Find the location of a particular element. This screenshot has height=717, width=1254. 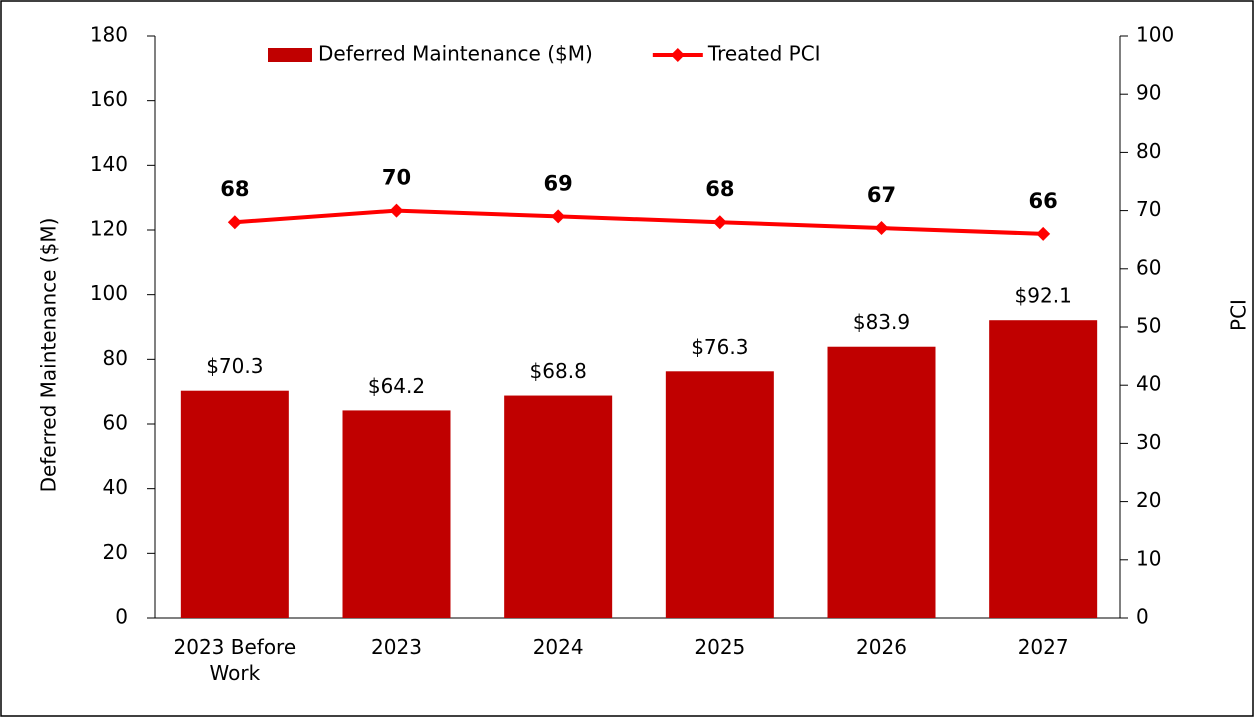

line-value-label: 70 is located at coordinates (396, 178).